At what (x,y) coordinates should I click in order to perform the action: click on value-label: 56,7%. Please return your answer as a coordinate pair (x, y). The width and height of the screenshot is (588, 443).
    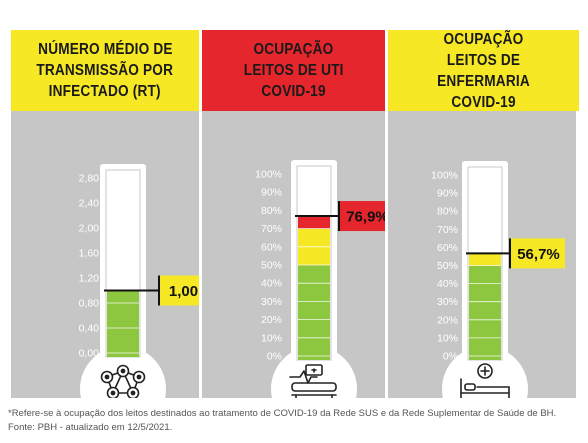
    Looking at the image, I should click on (538, 254).